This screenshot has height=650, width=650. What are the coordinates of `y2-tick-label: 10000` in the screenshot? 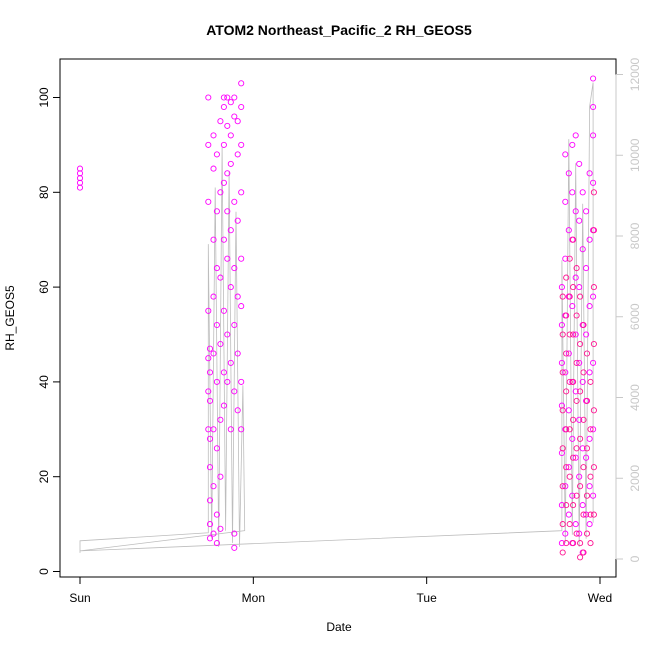 It's located at (635, 155).